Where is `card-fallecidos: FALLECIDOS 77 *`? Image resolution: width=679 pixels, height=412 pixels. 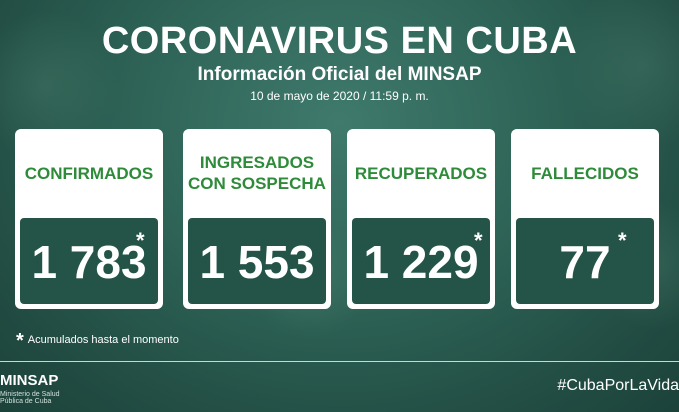
card-fallecidos: FALLECIDOS 77 * is located at coordinates (585, 219).